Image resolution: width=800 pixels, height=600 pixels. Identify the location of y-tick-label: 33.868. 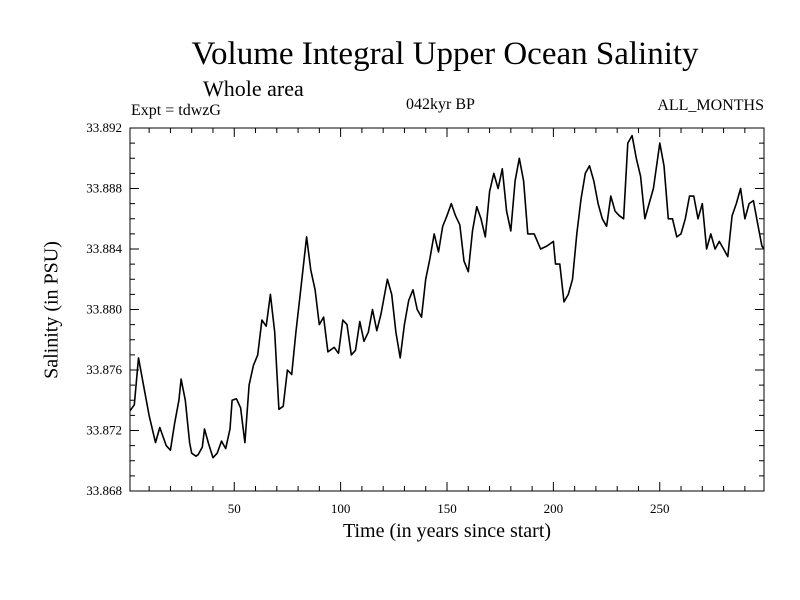
(104, 490).